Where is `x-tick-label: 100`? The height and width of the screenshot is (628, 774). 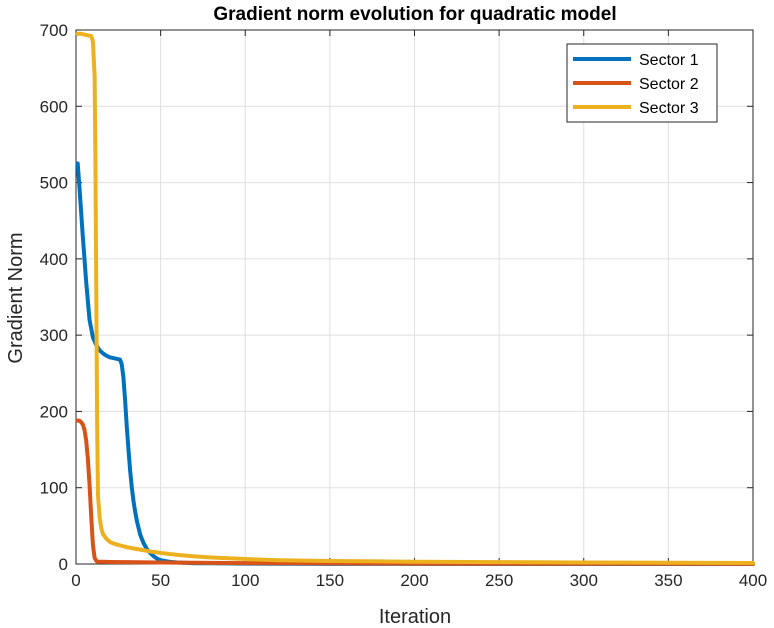 x-tick-label: 100 is located at coordinates (245, 580).